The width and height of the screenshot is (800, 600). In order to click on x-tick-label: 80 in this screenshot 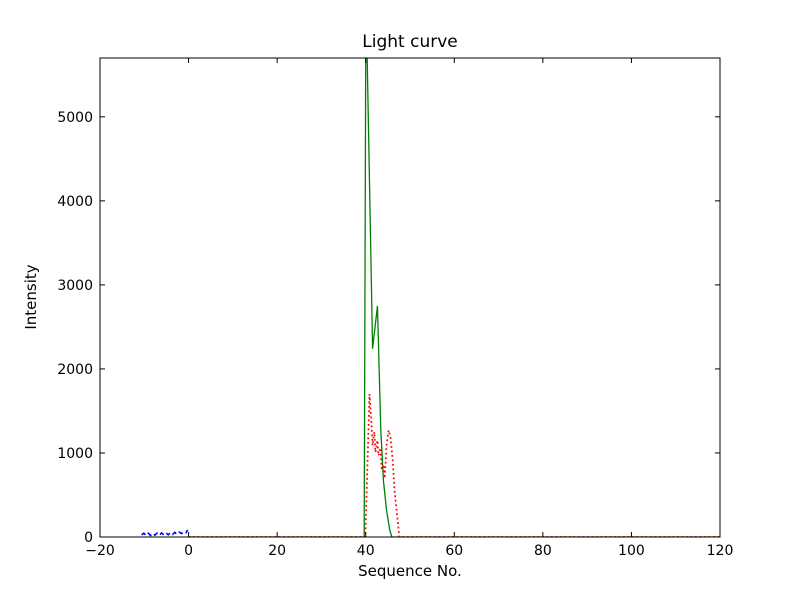, I will do `click(543, 551)`.